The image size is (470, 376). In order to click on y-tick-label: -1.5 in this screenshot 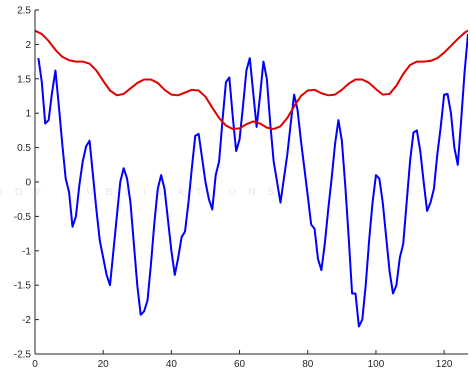, I will do `click(23, 286)`.